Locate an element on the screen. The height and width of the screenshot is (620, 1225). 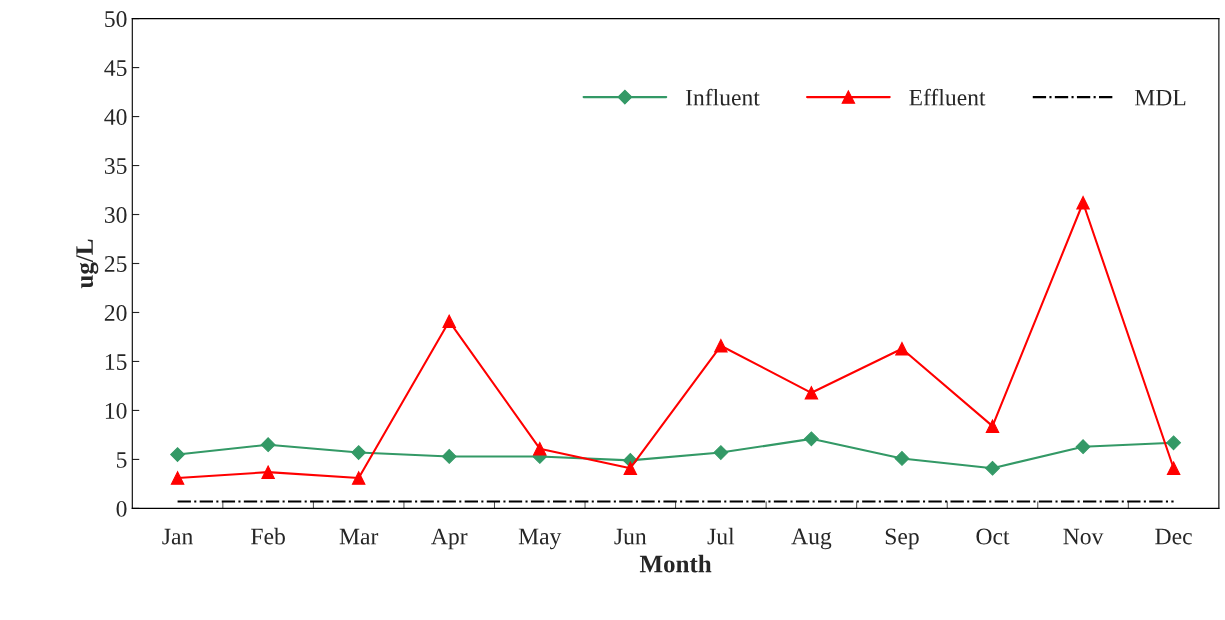
x-tick-label: Aug is located at coordinates (811, 539).